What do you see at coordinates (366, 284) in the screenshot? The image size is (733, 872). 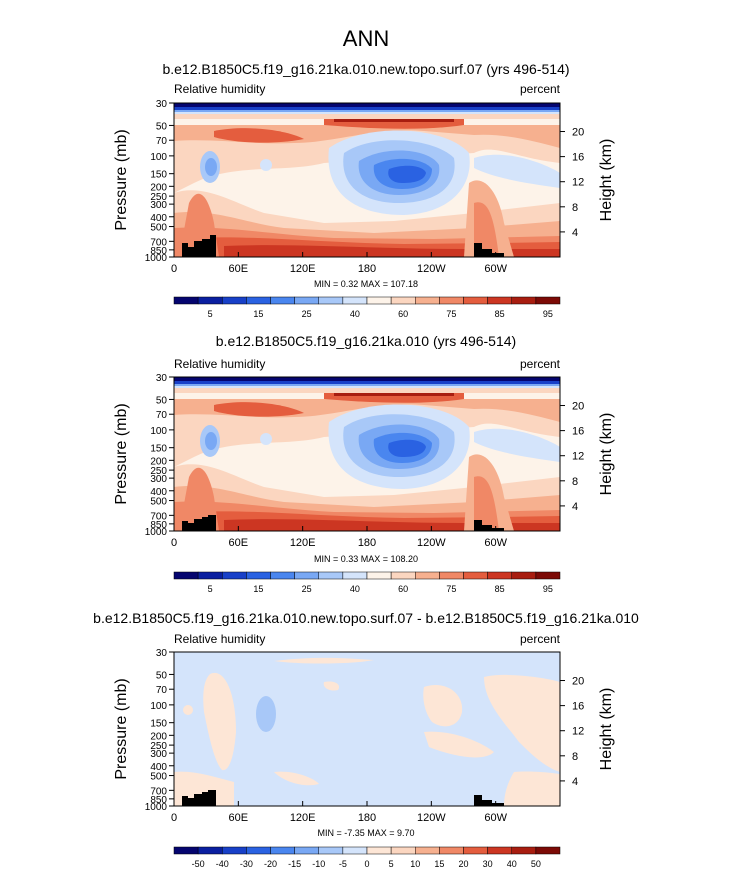 I see `stats-label: MIN = 0.32 MAX = 107.18` at bounding box center [366, 284].